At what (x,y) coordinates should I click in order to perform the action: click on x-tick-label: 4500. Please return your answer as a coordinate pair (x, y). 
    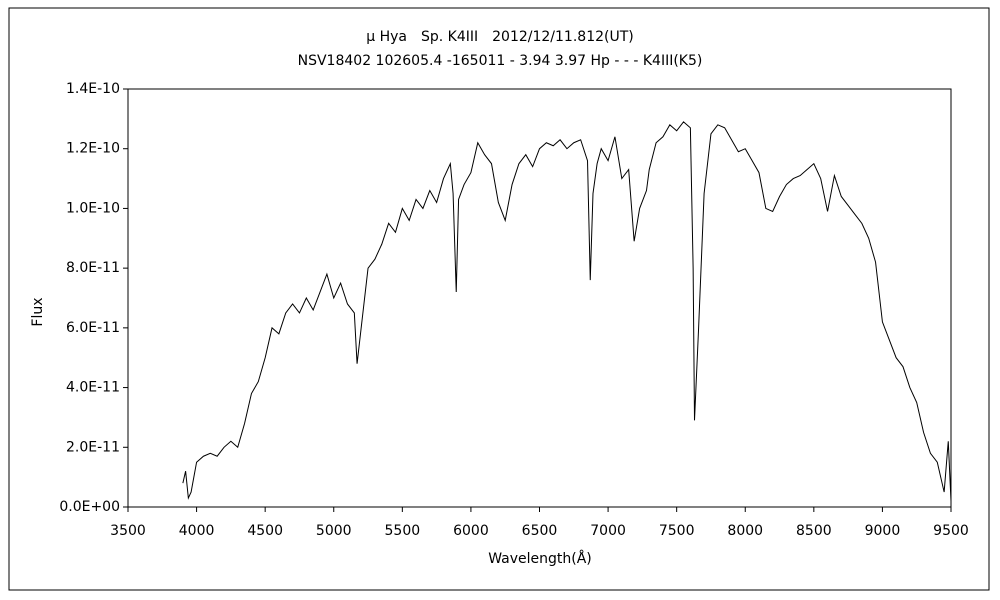
    Looking at the image, I should click on (265, 531).